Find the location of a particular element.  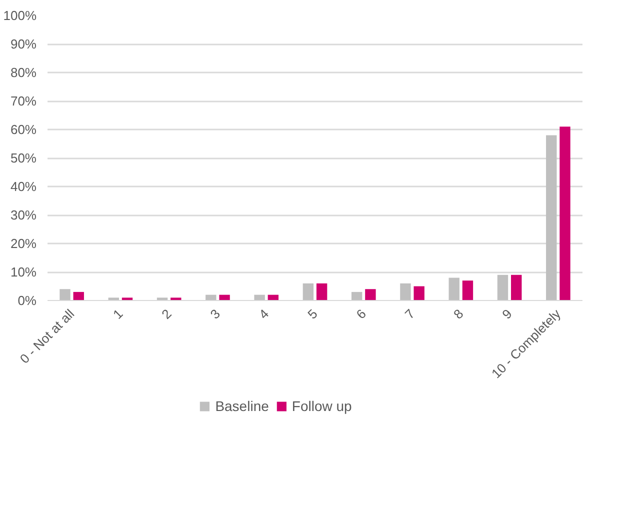

y-tick-label: 0% is located at coordinates (27, 300).